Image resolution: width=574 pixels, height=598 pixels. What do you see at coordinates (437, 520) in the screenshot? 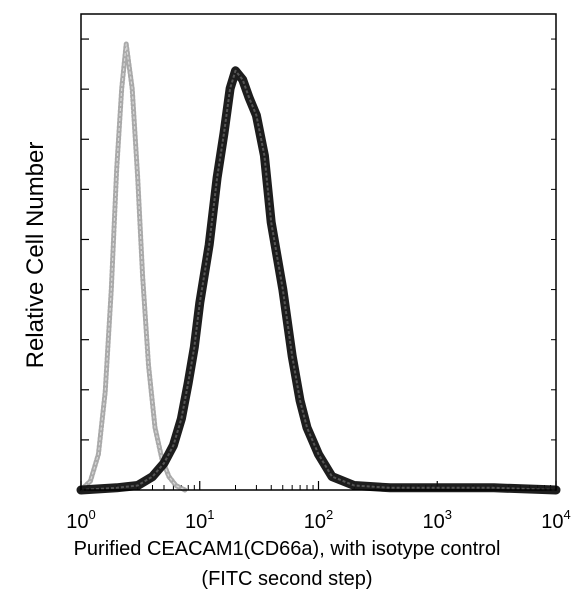
I see `x-tick-label: 10³` at bounding box center [437, 520].